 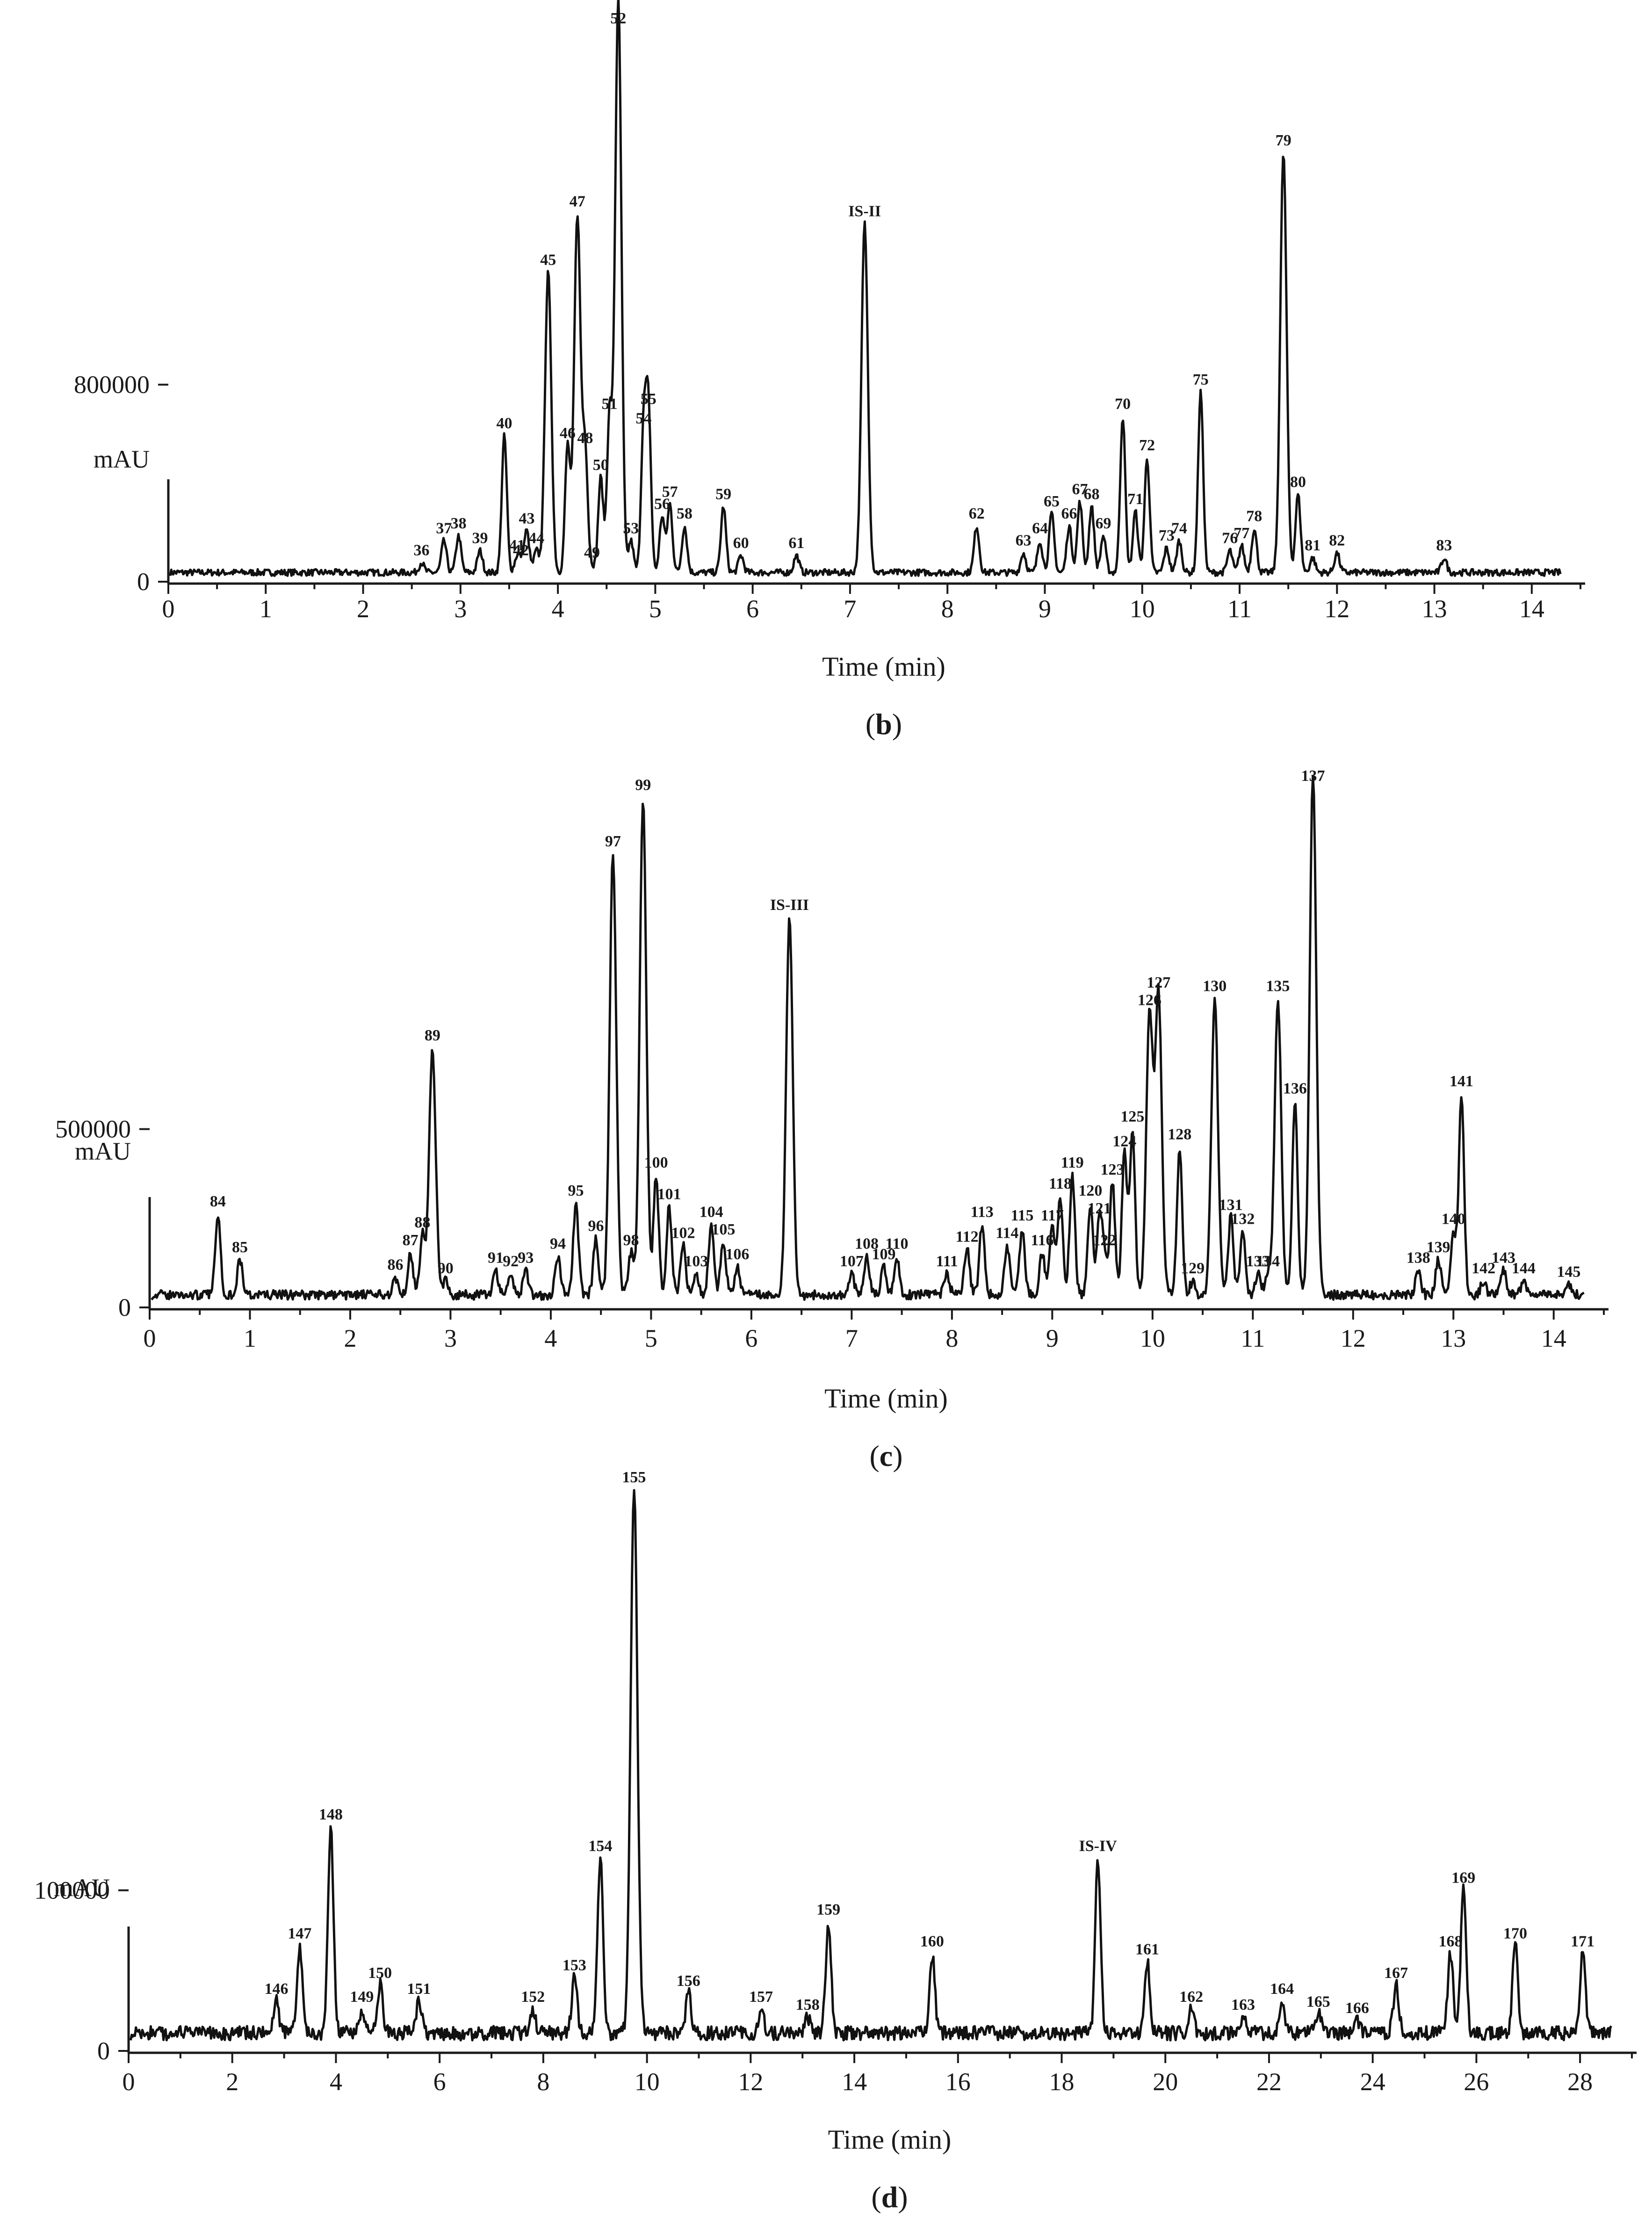 What do you see at coordinates (511, 1261) in the screenshot?
I see `peak-label: 92` at bounding box center [511, 1261].